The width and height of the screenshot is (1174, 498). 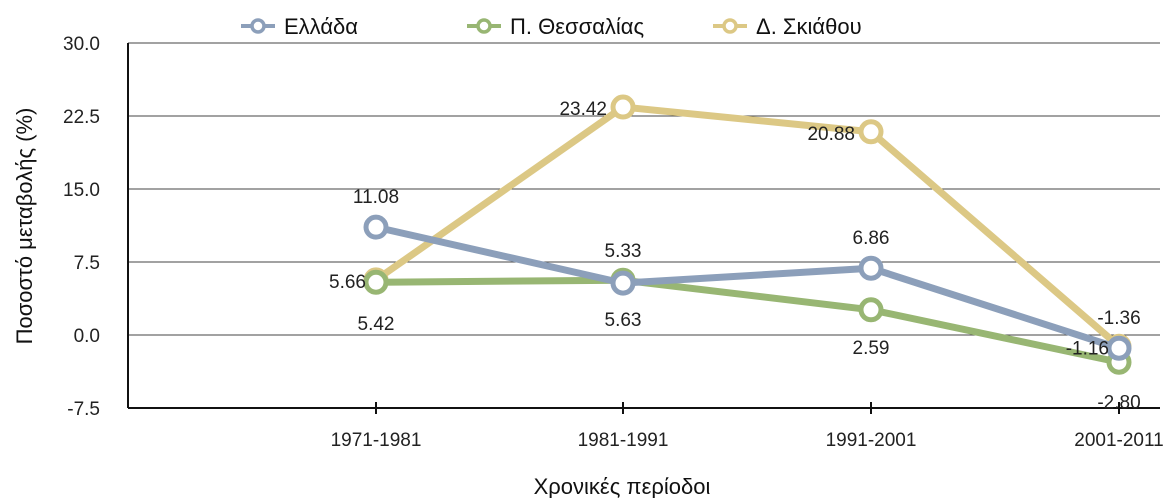 I want to click on y-tick-label: 15.0, so click(x=81, y=190).